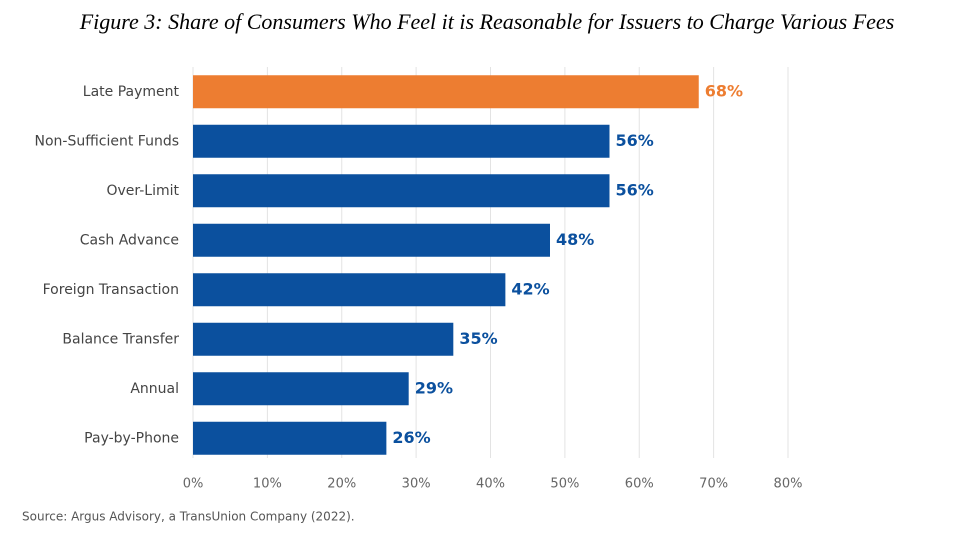 Image resolution: width=975 pixels, height=539 pixels. I want to click on x-tick-label: 40%, so click(490, 484).